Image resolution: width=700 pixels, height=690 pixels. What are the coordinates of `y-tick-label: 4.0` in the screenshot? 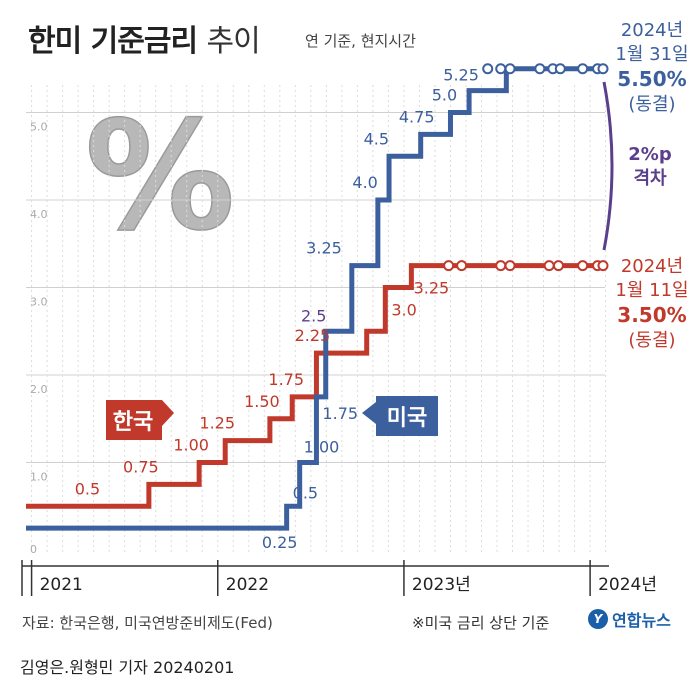 It's located at (39, 214).